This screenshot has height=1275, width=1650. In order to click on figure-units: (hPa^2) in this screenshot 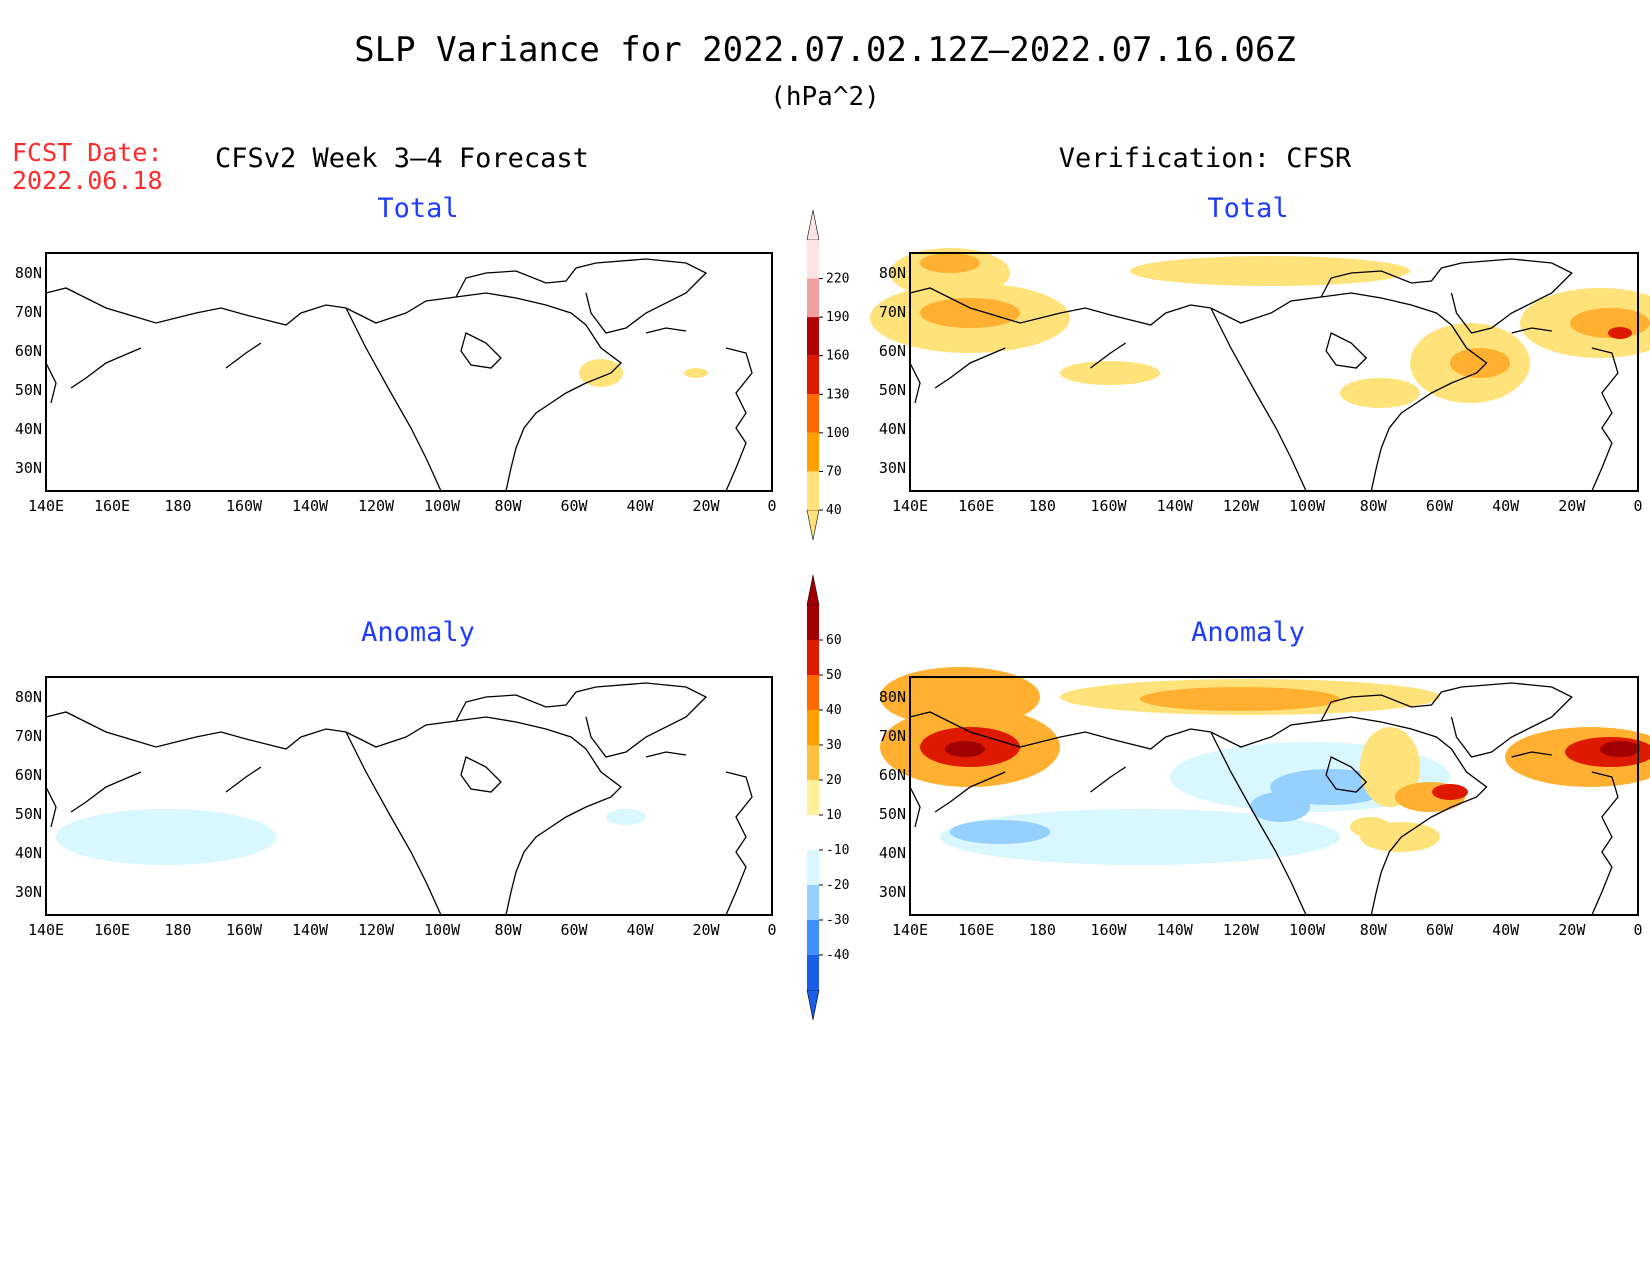, I will do `click(825, 97)`.